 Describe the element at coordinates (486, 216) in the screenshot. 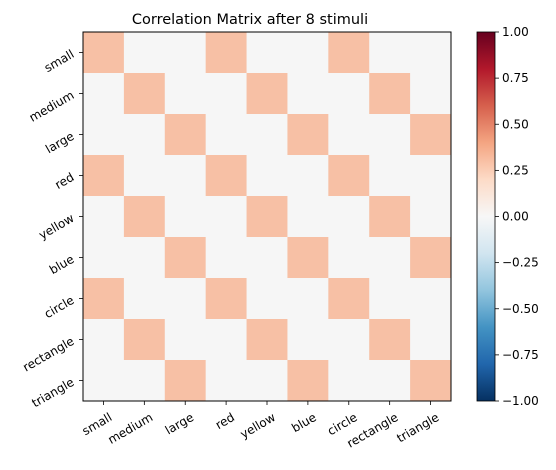

I see `colorbar-gradient` at that location.